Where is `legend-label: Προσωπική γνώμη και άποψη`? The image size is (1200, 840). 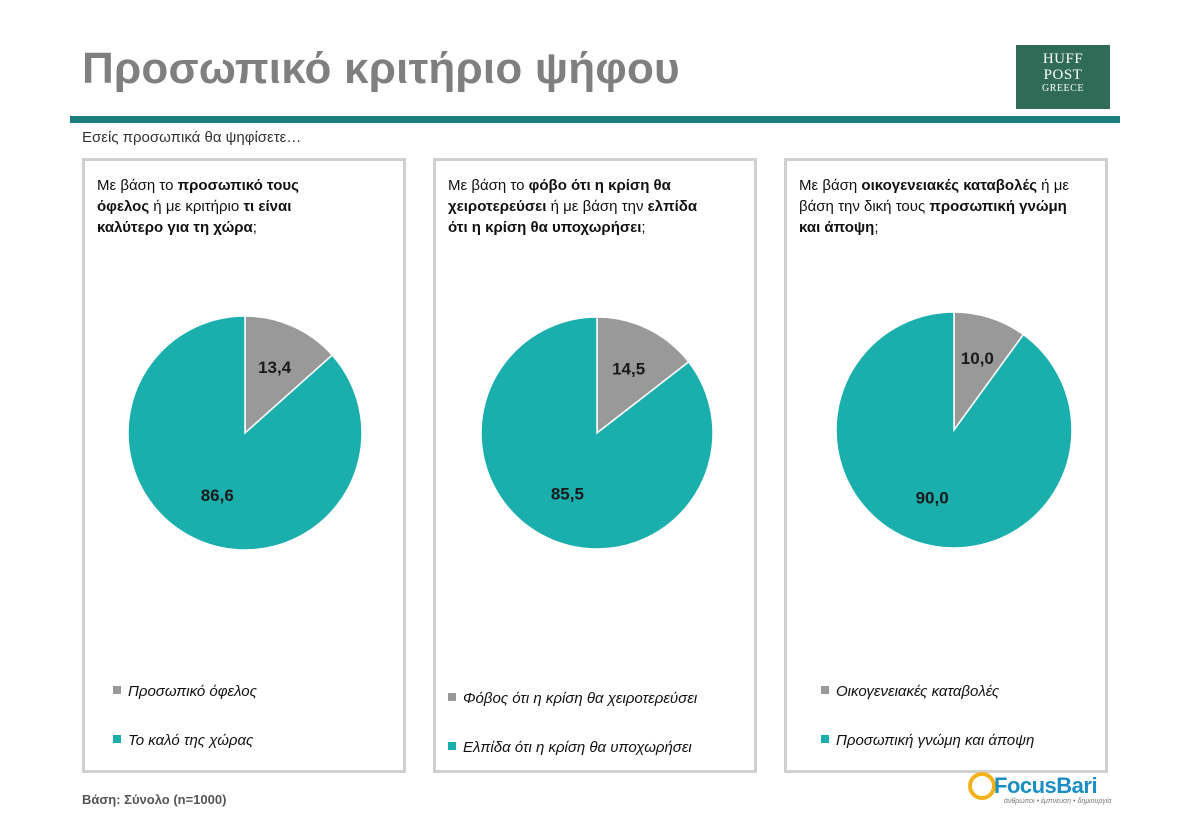
legend-label: Προσωπική γνώμη και άποψη is located at coordinates (935, 740).